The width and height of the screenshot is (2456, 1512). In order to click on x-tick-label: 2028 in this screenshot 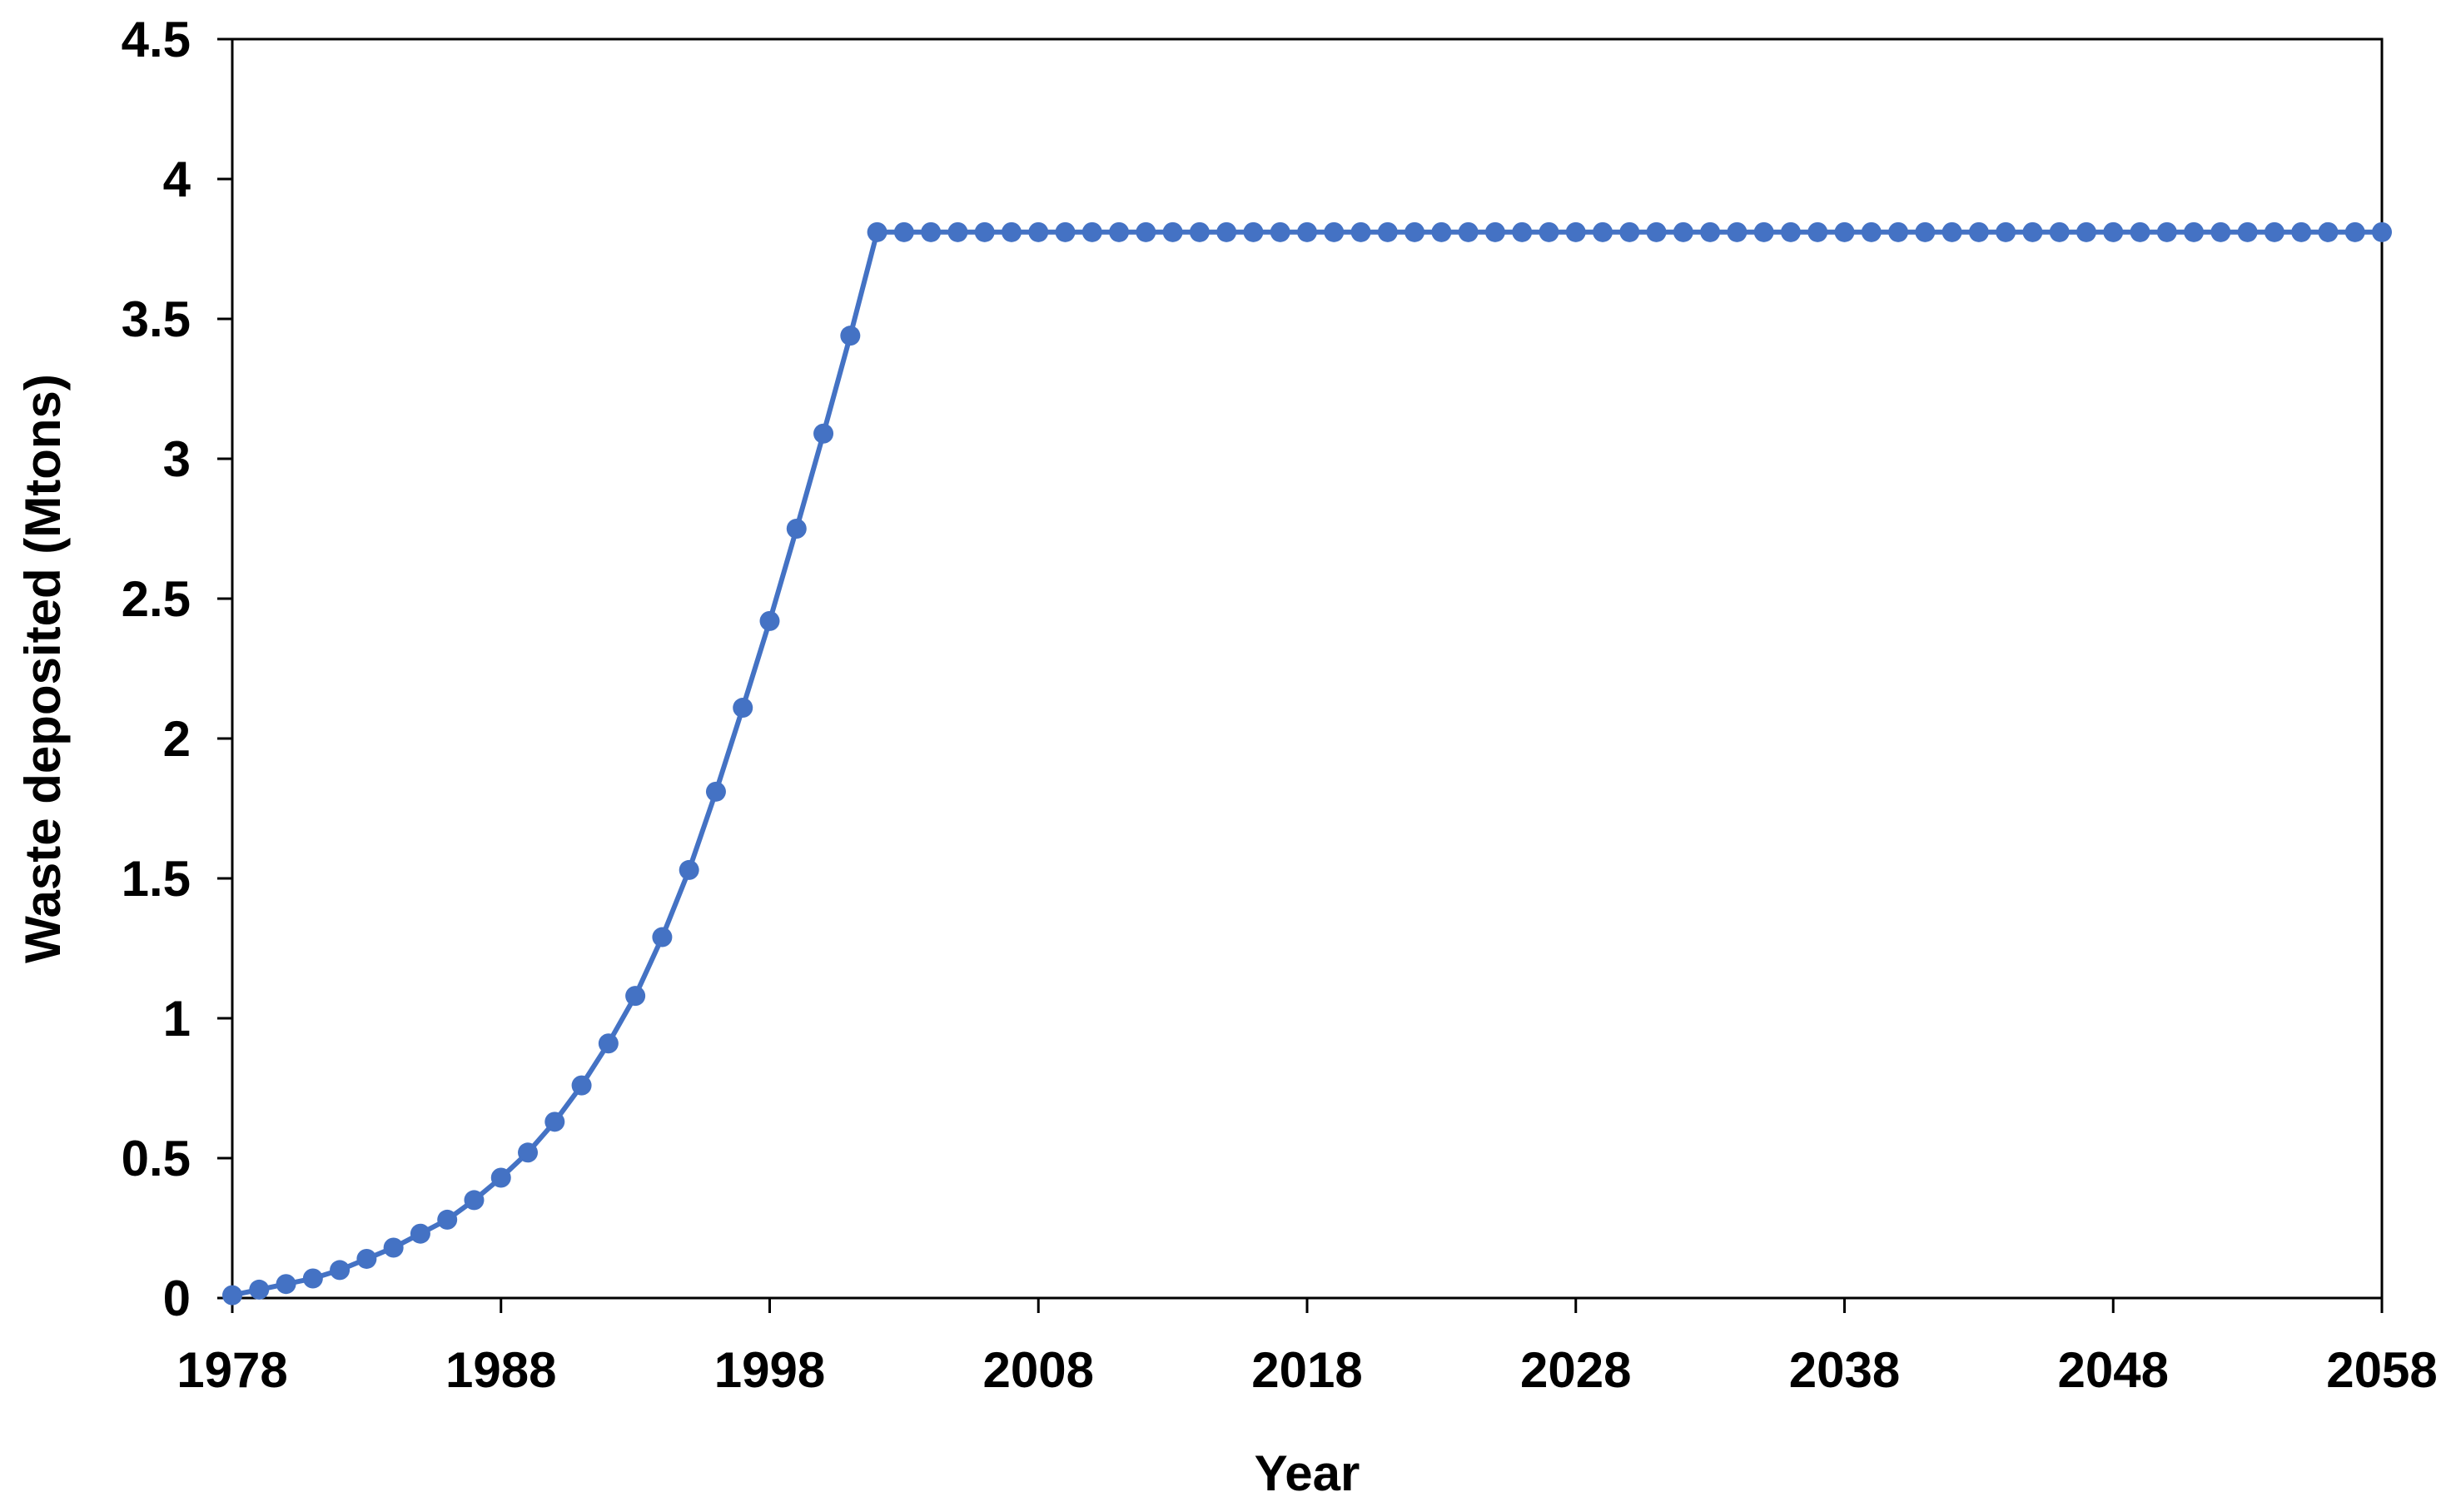, I will do `click(1575, 1370)`.